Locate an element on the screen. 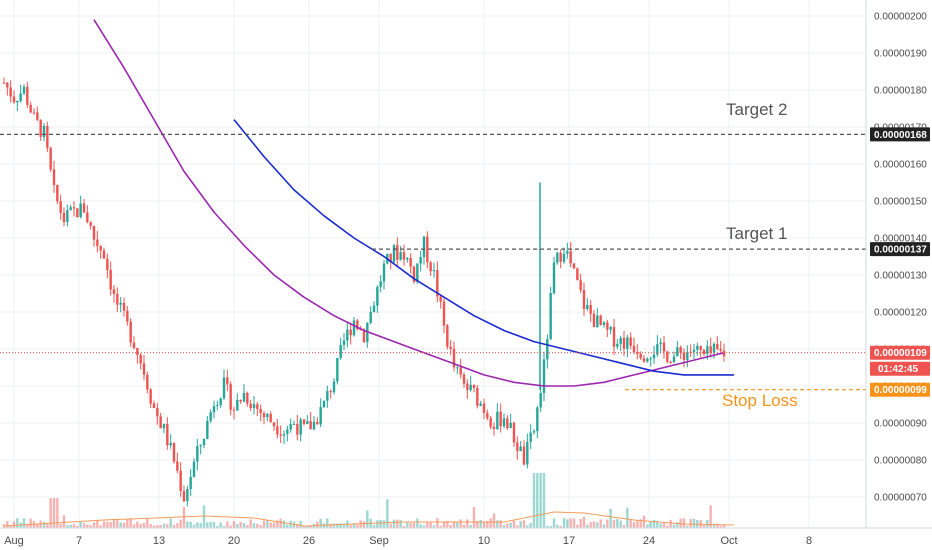 The height and width of the screenshot is (550, 932). price-badge is located at coordinates (900, 352).